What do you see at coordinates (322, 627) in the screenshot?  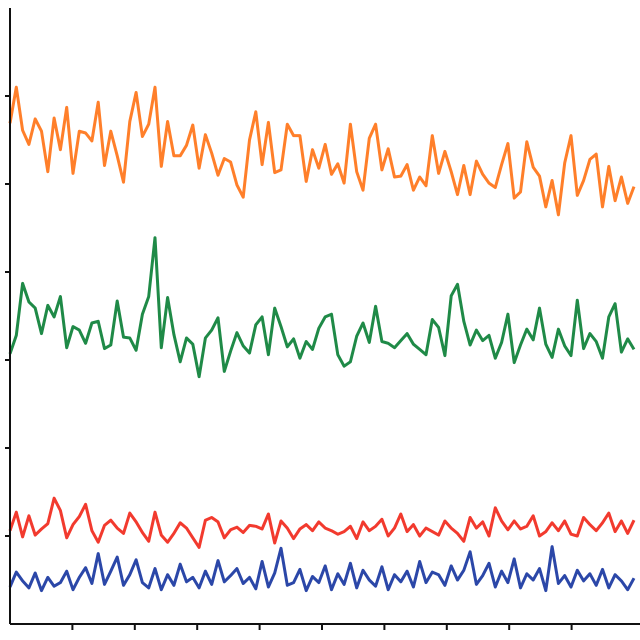 I see `x-ticks` at bounding box center [322, 627].